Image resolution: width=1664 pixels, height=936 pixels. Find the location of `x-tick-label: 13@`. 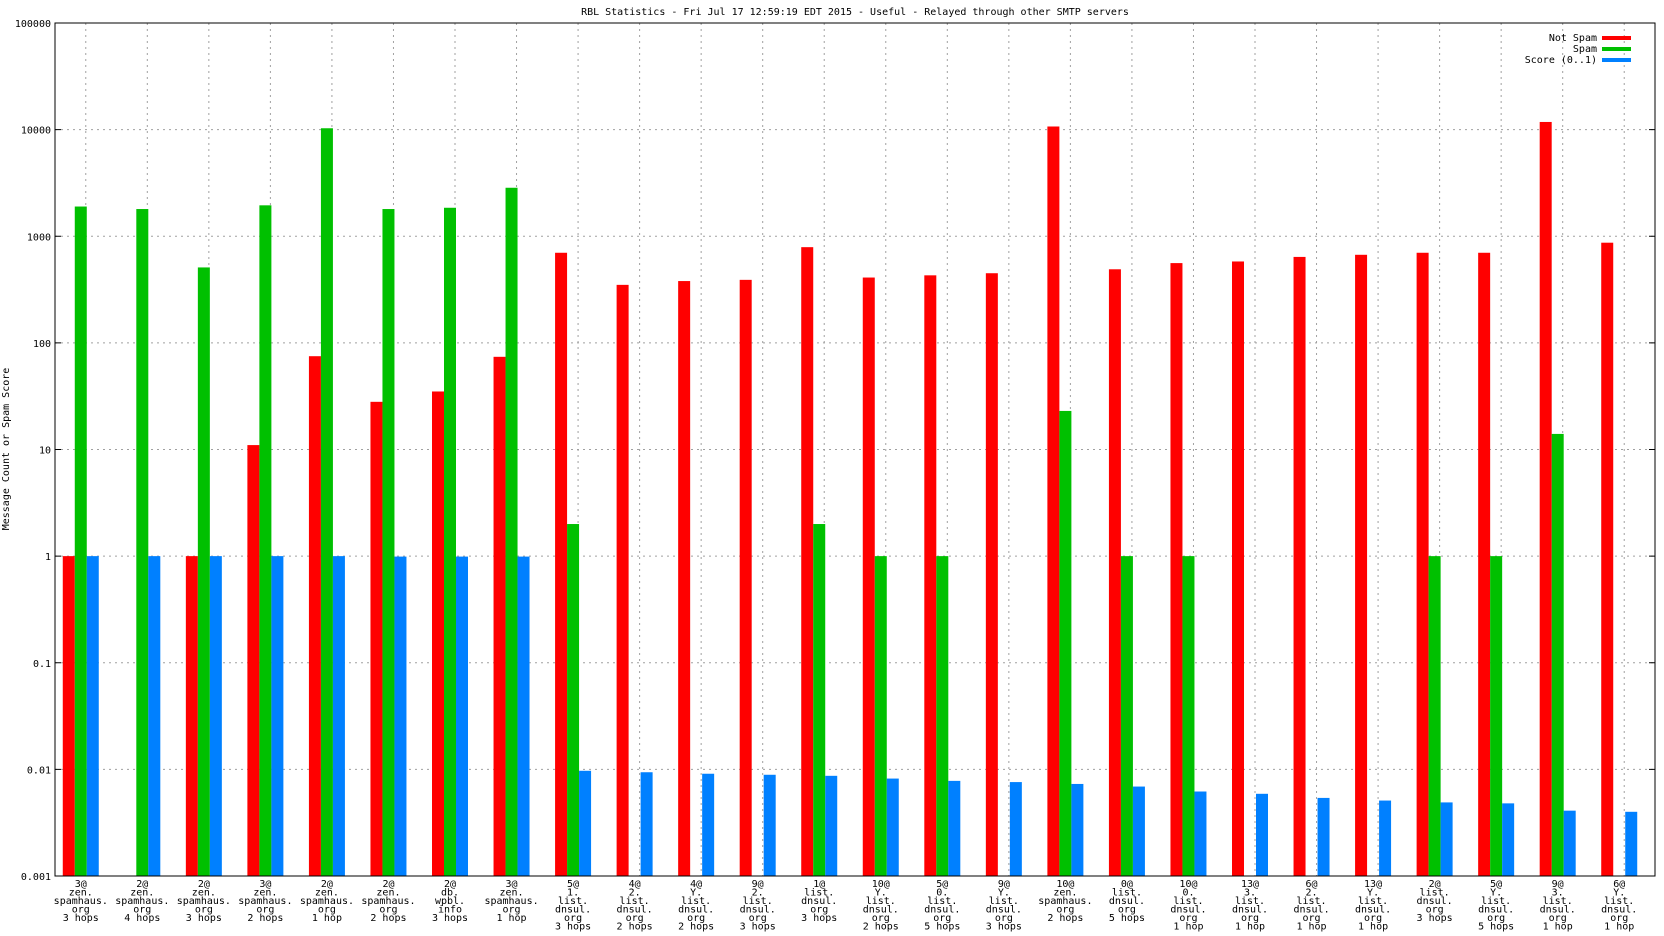

x-tick-label: 13@ is located at coordinates (1373, 884).